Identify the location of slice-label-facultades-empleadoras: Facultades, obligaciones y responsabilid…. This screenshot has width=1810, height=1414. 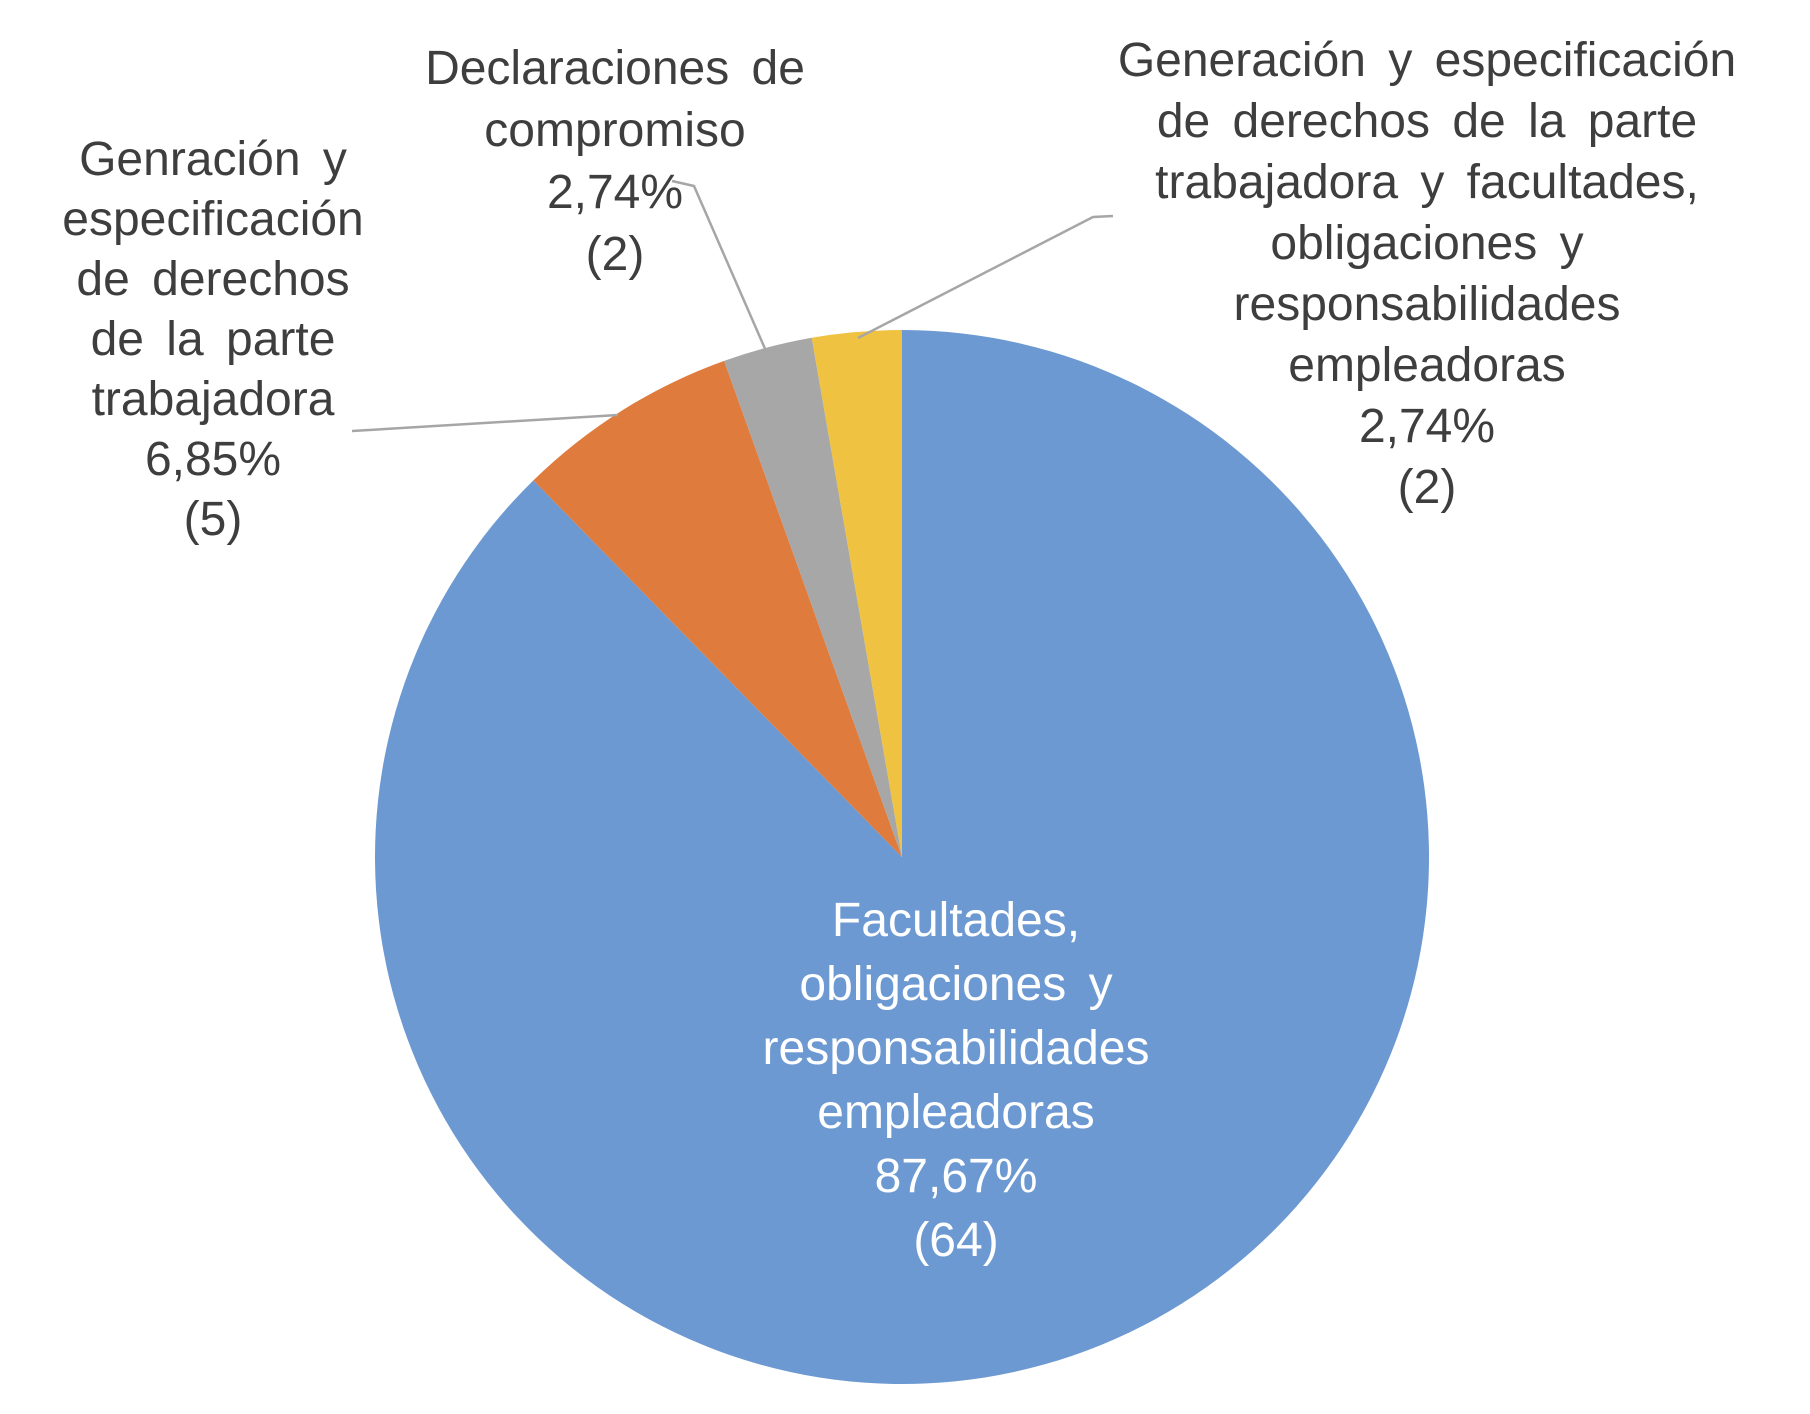
(956, 1081).